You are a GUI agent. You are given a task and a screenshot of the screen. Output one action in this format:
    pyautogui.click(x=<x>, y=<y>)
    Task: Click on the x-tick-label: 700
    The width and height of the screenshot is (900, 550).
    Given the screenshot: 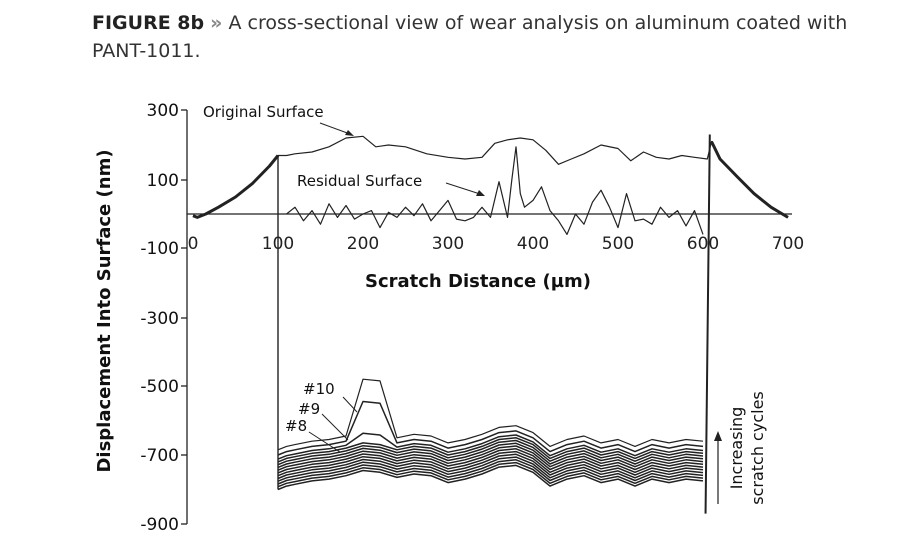 What is the action you would take?
    pyautogui.click(x=788, y=244)
    